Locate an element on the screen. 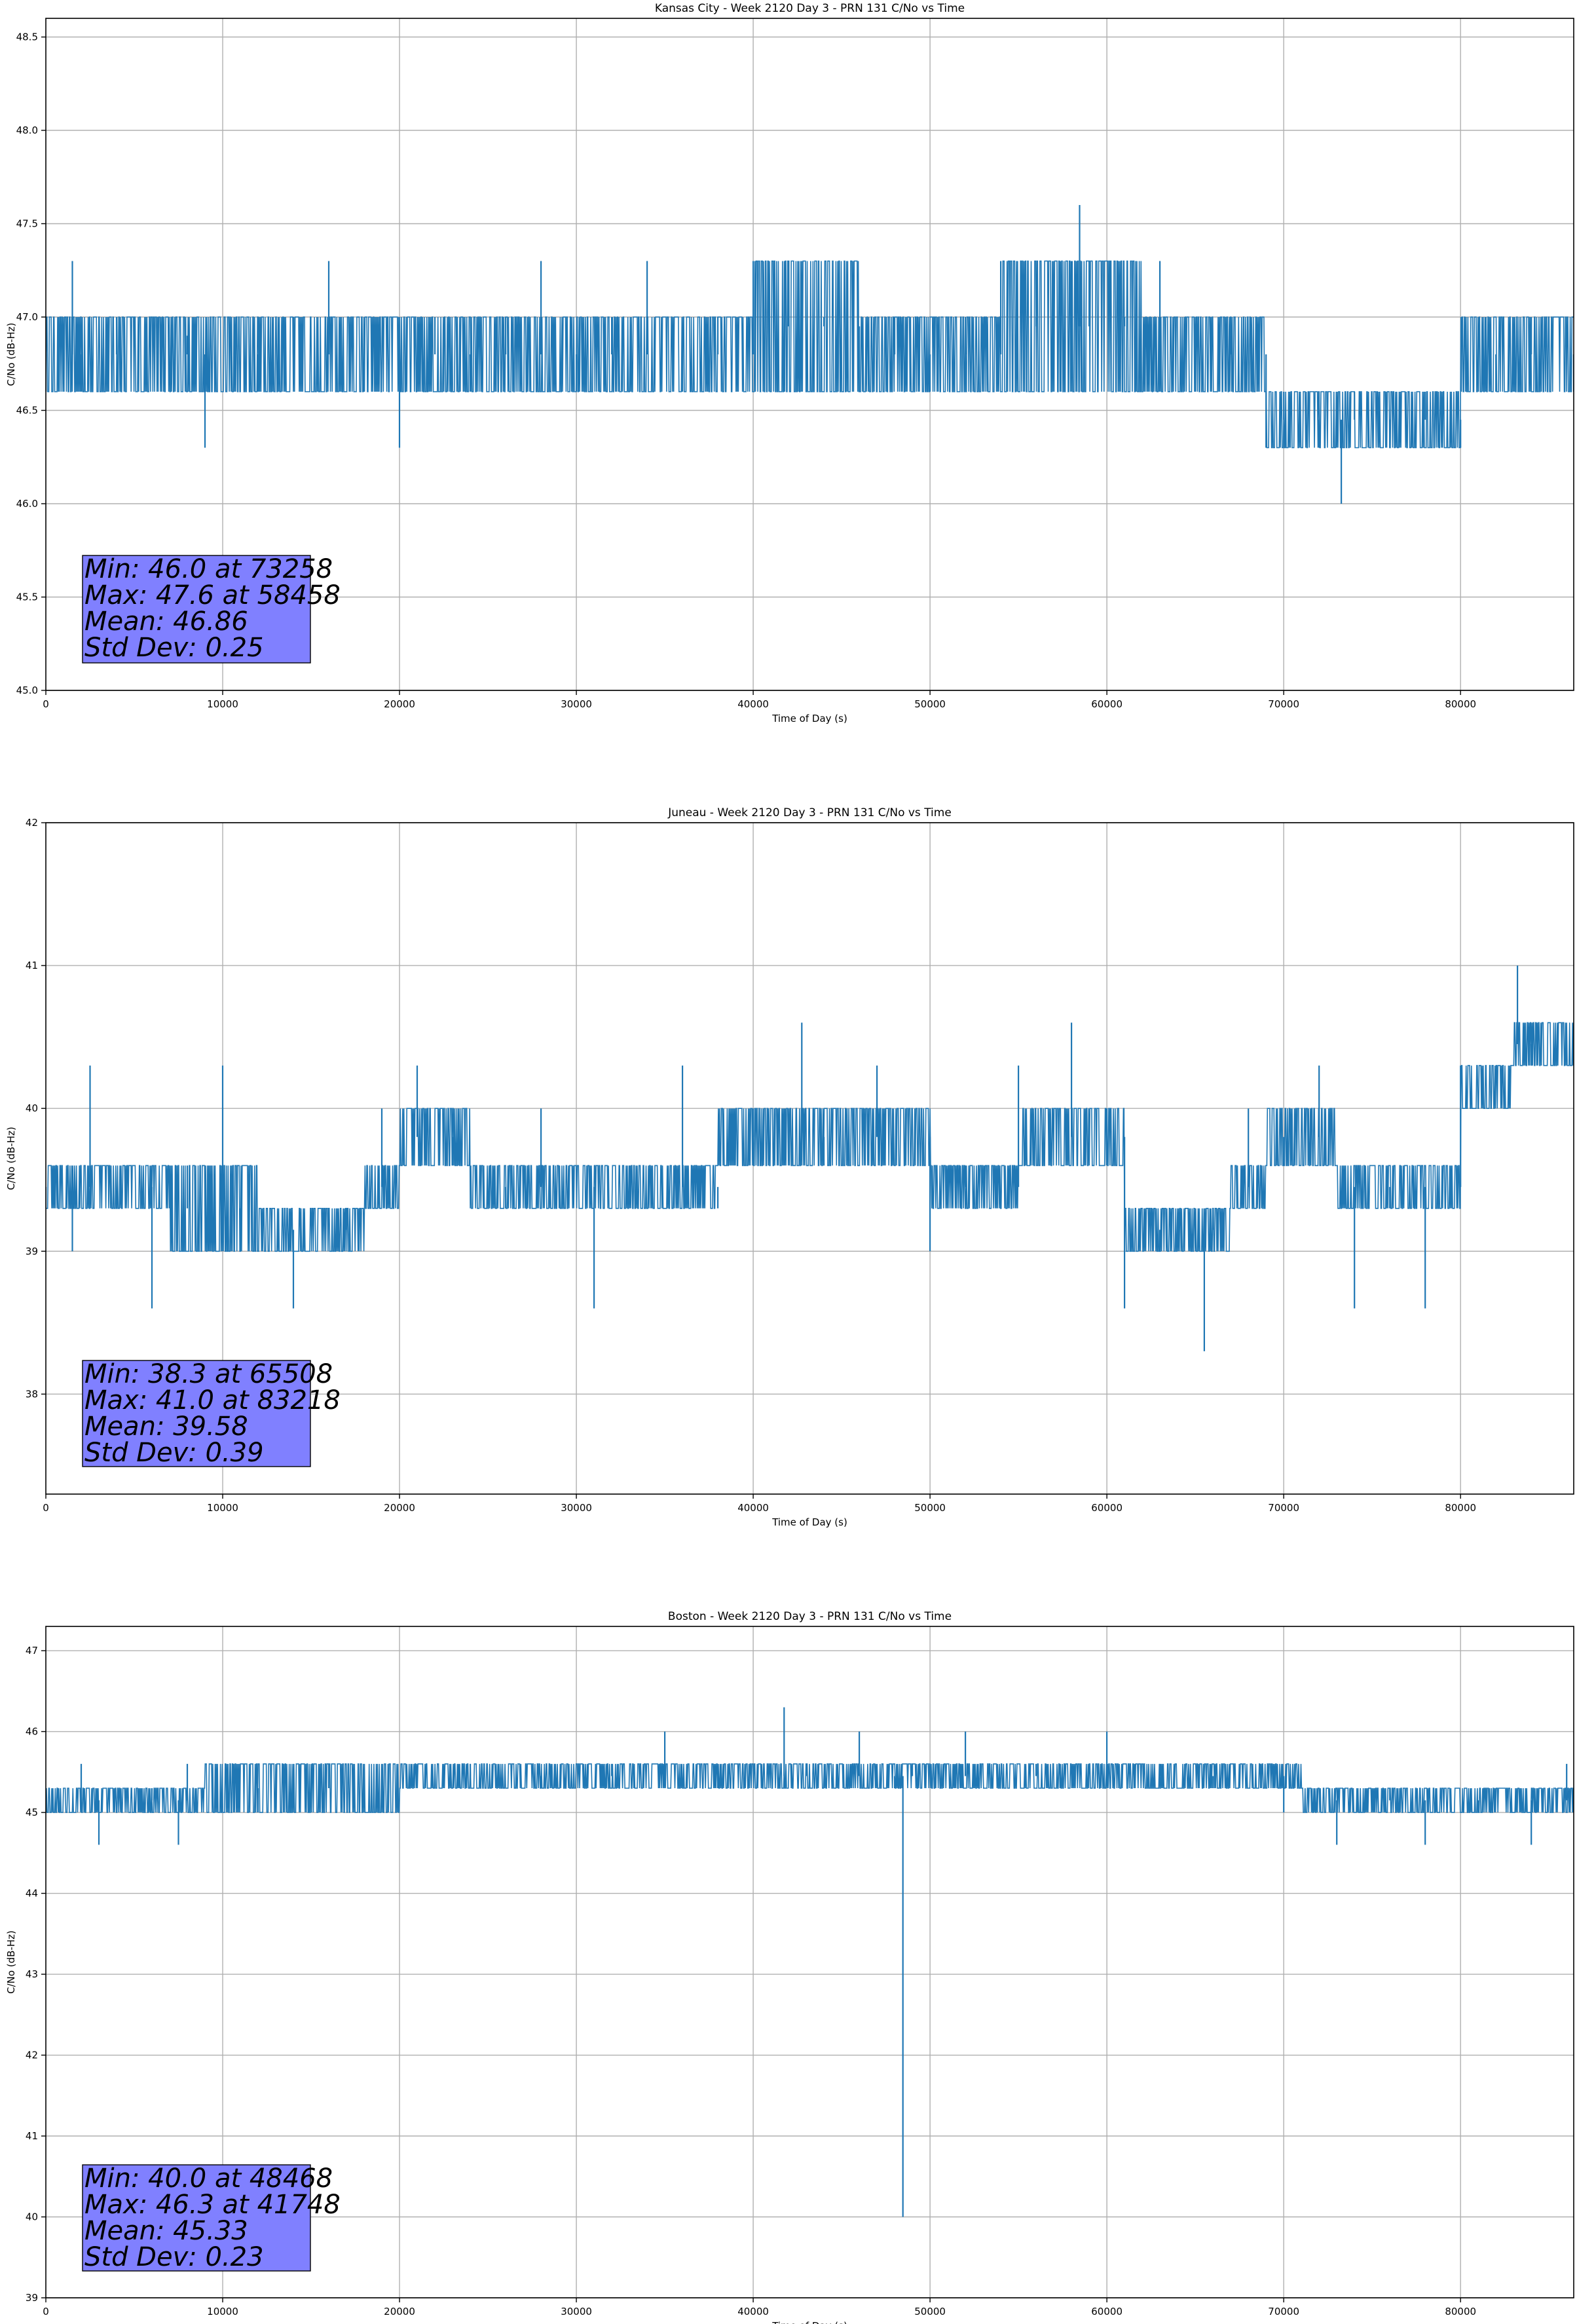 The width and height of the screenshot is (1577, 2324). y-tick-label: 46.0 is located at coordinates (27, 504).